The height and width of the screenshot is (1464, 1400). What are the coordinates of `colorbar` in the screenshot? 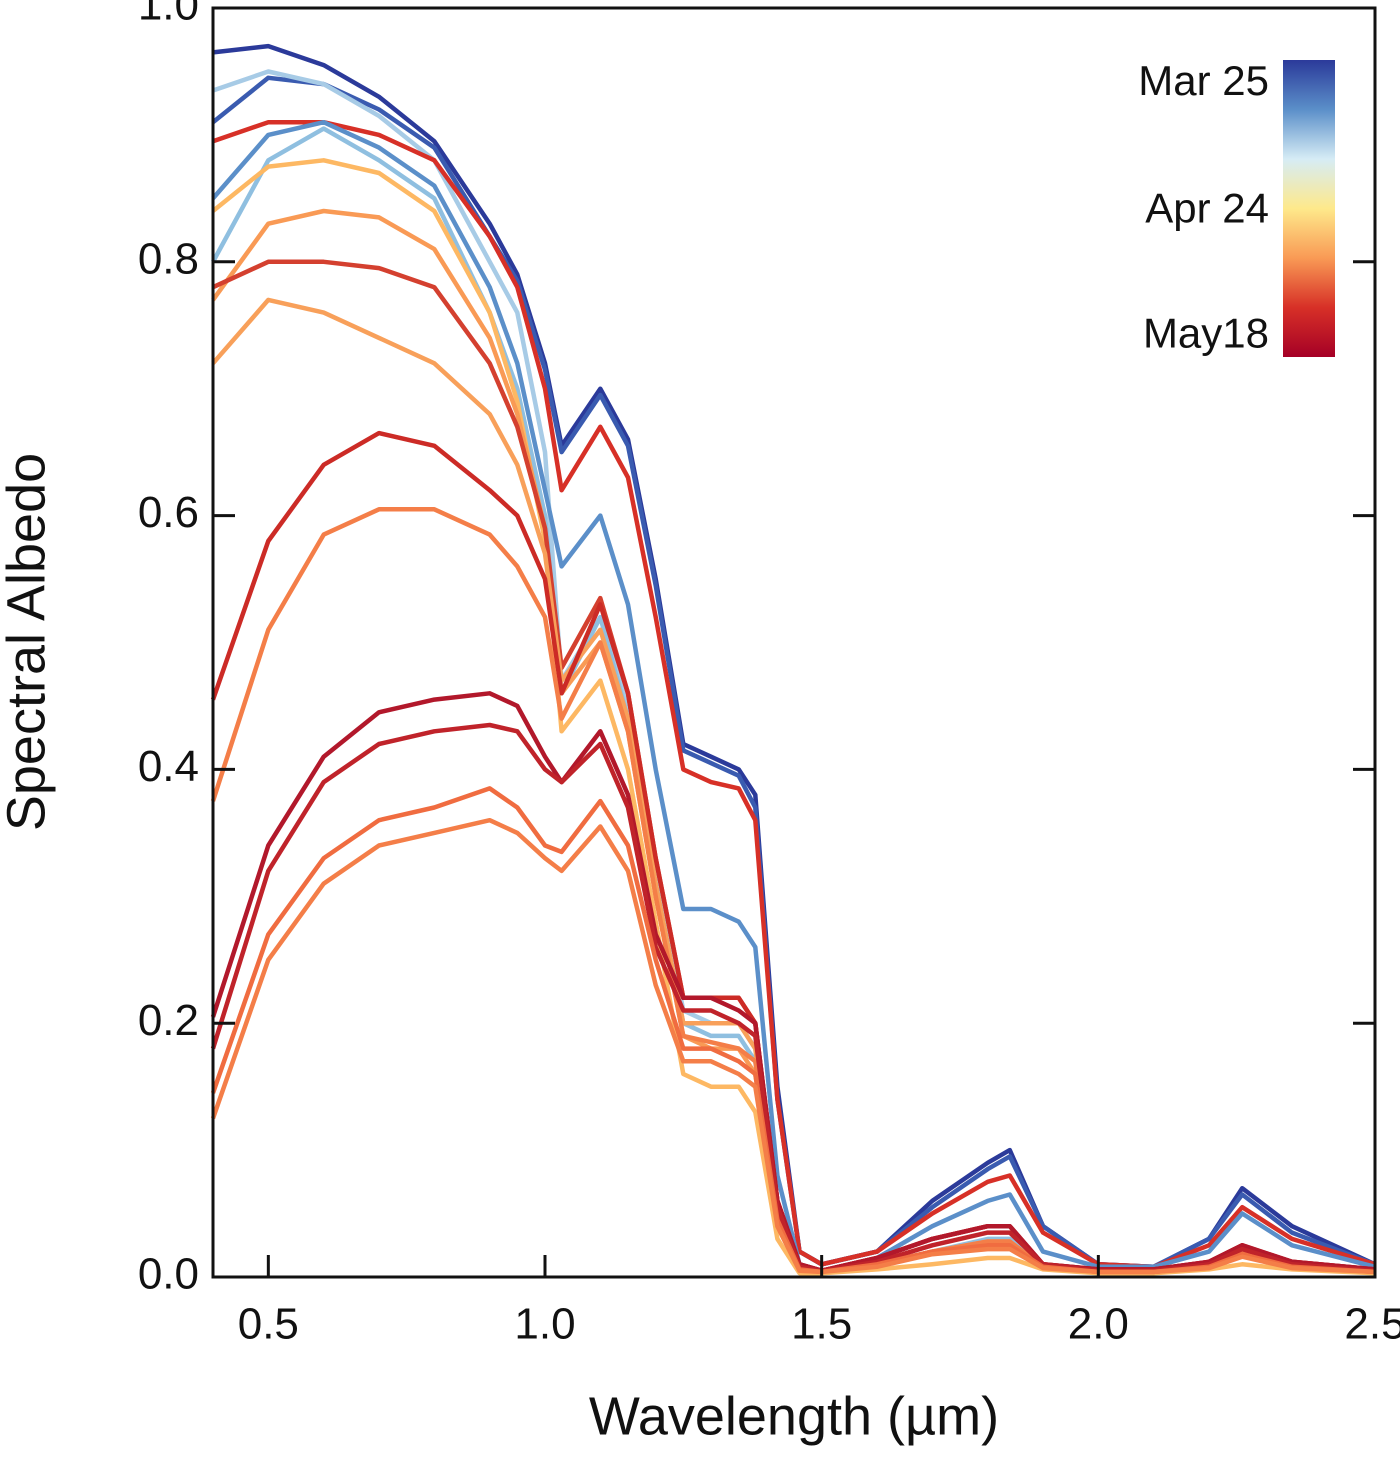 It's located at (1309, 208).